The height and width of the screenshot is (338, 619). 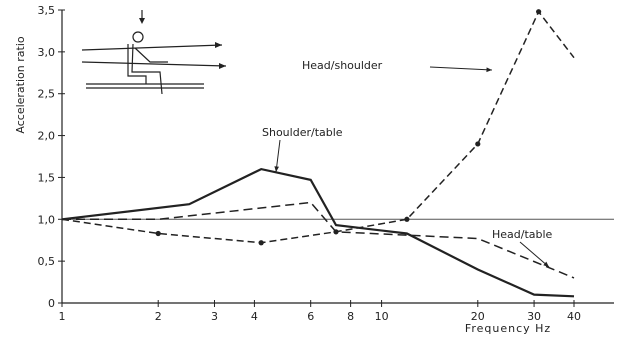 What do you see at coordinates (47, 261) in the screenshot?
I see `y-tick-label: 0,5` at bounding box center [47, 261].